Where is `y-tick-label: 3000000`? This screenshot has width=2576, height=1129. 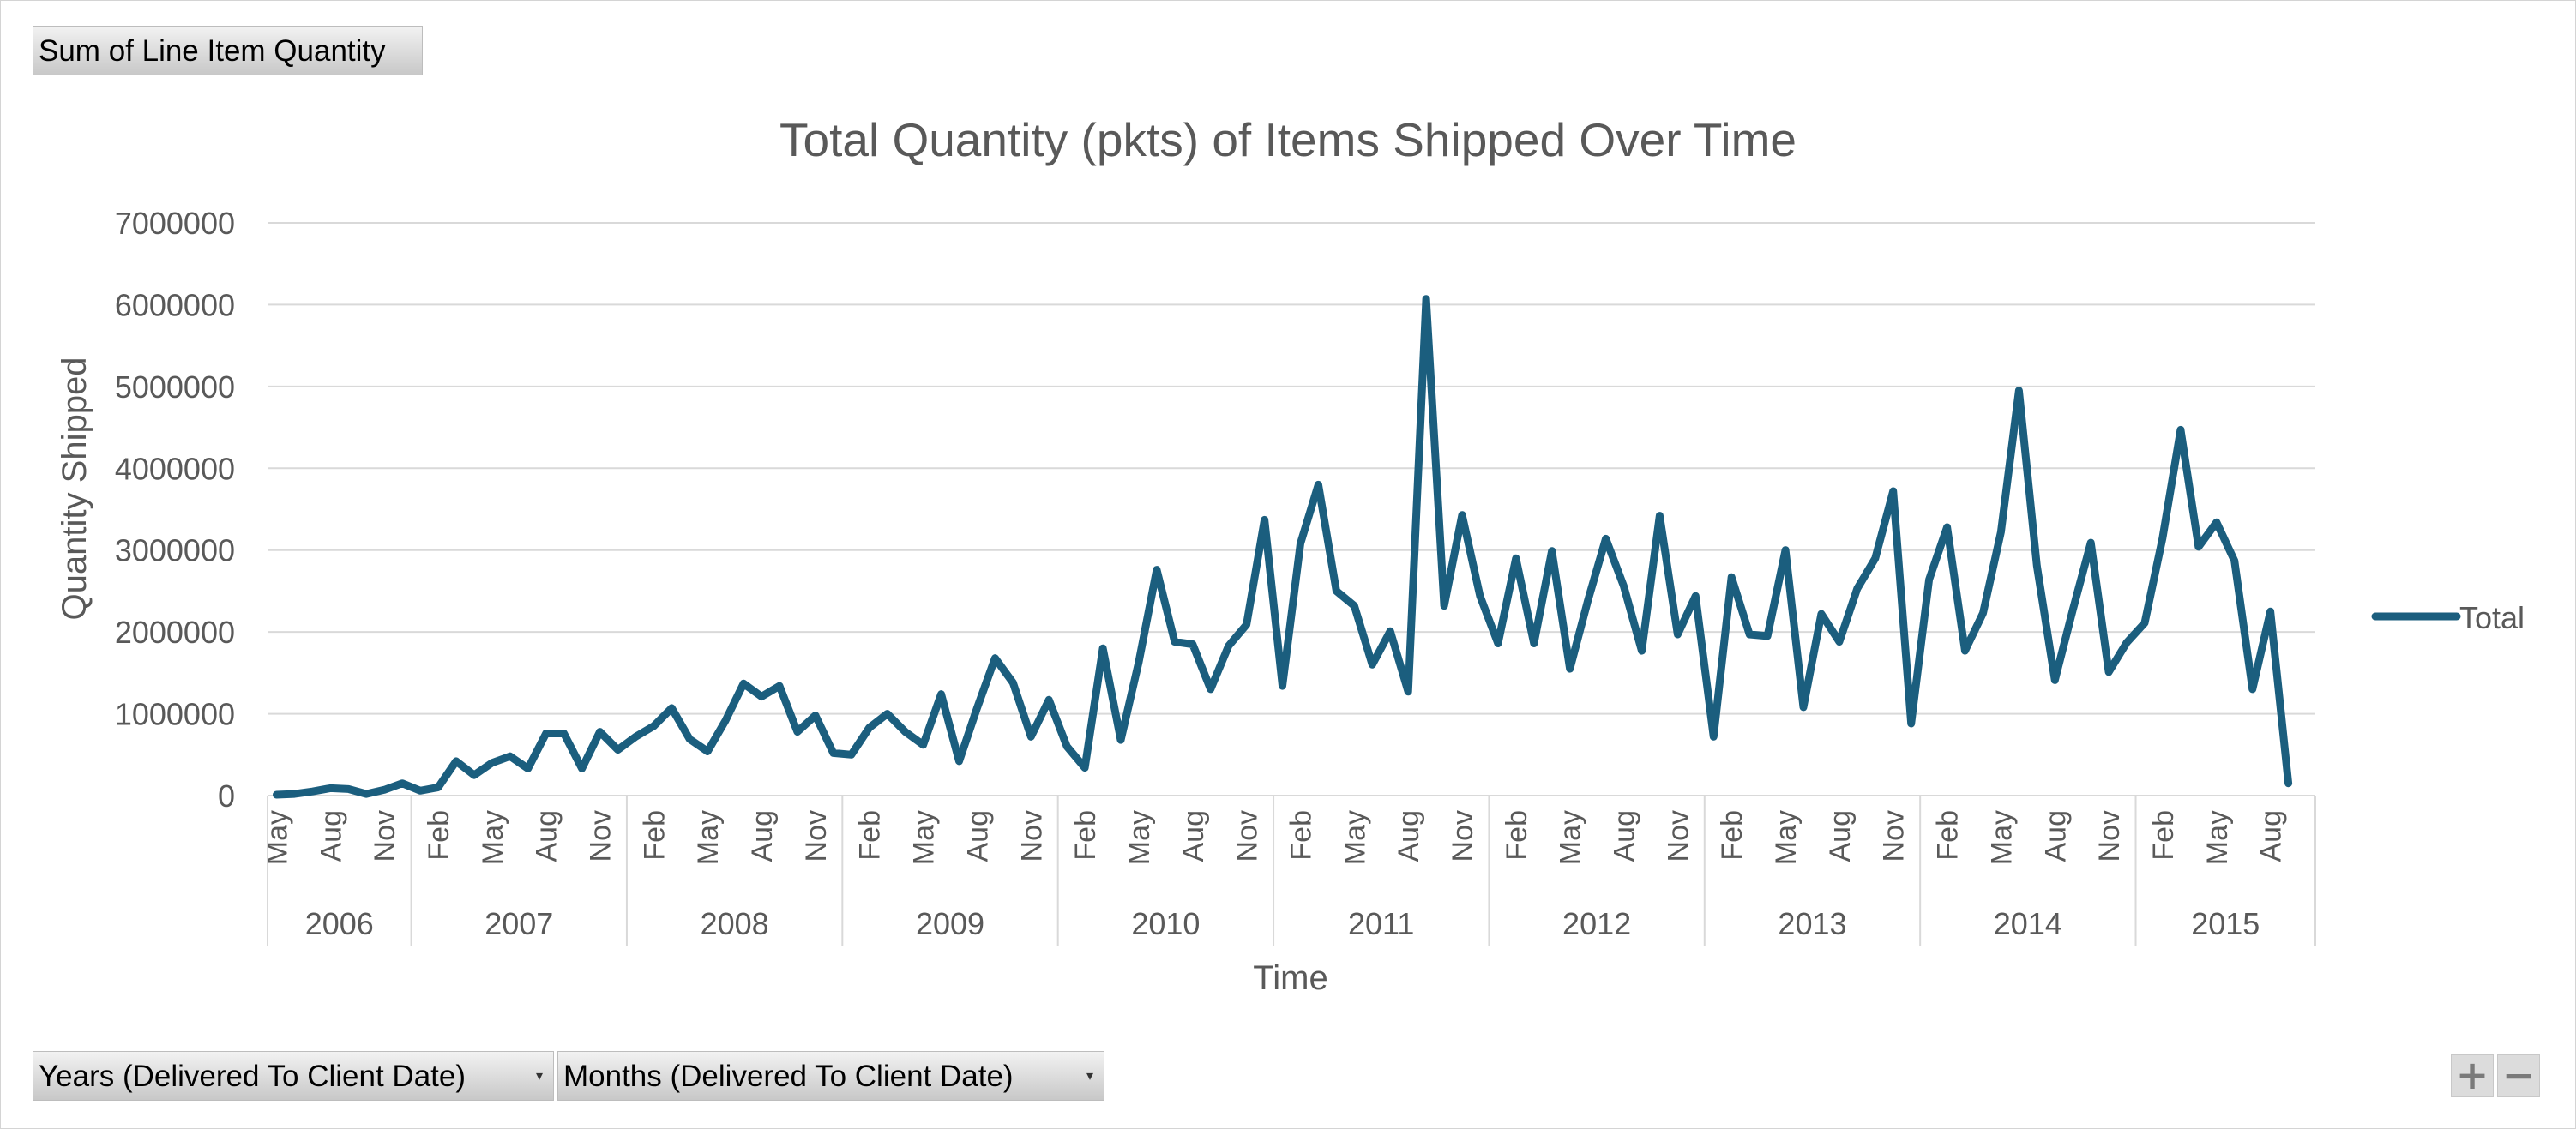
y-tick-label: 3000000 is located at coordinates (175, 550).